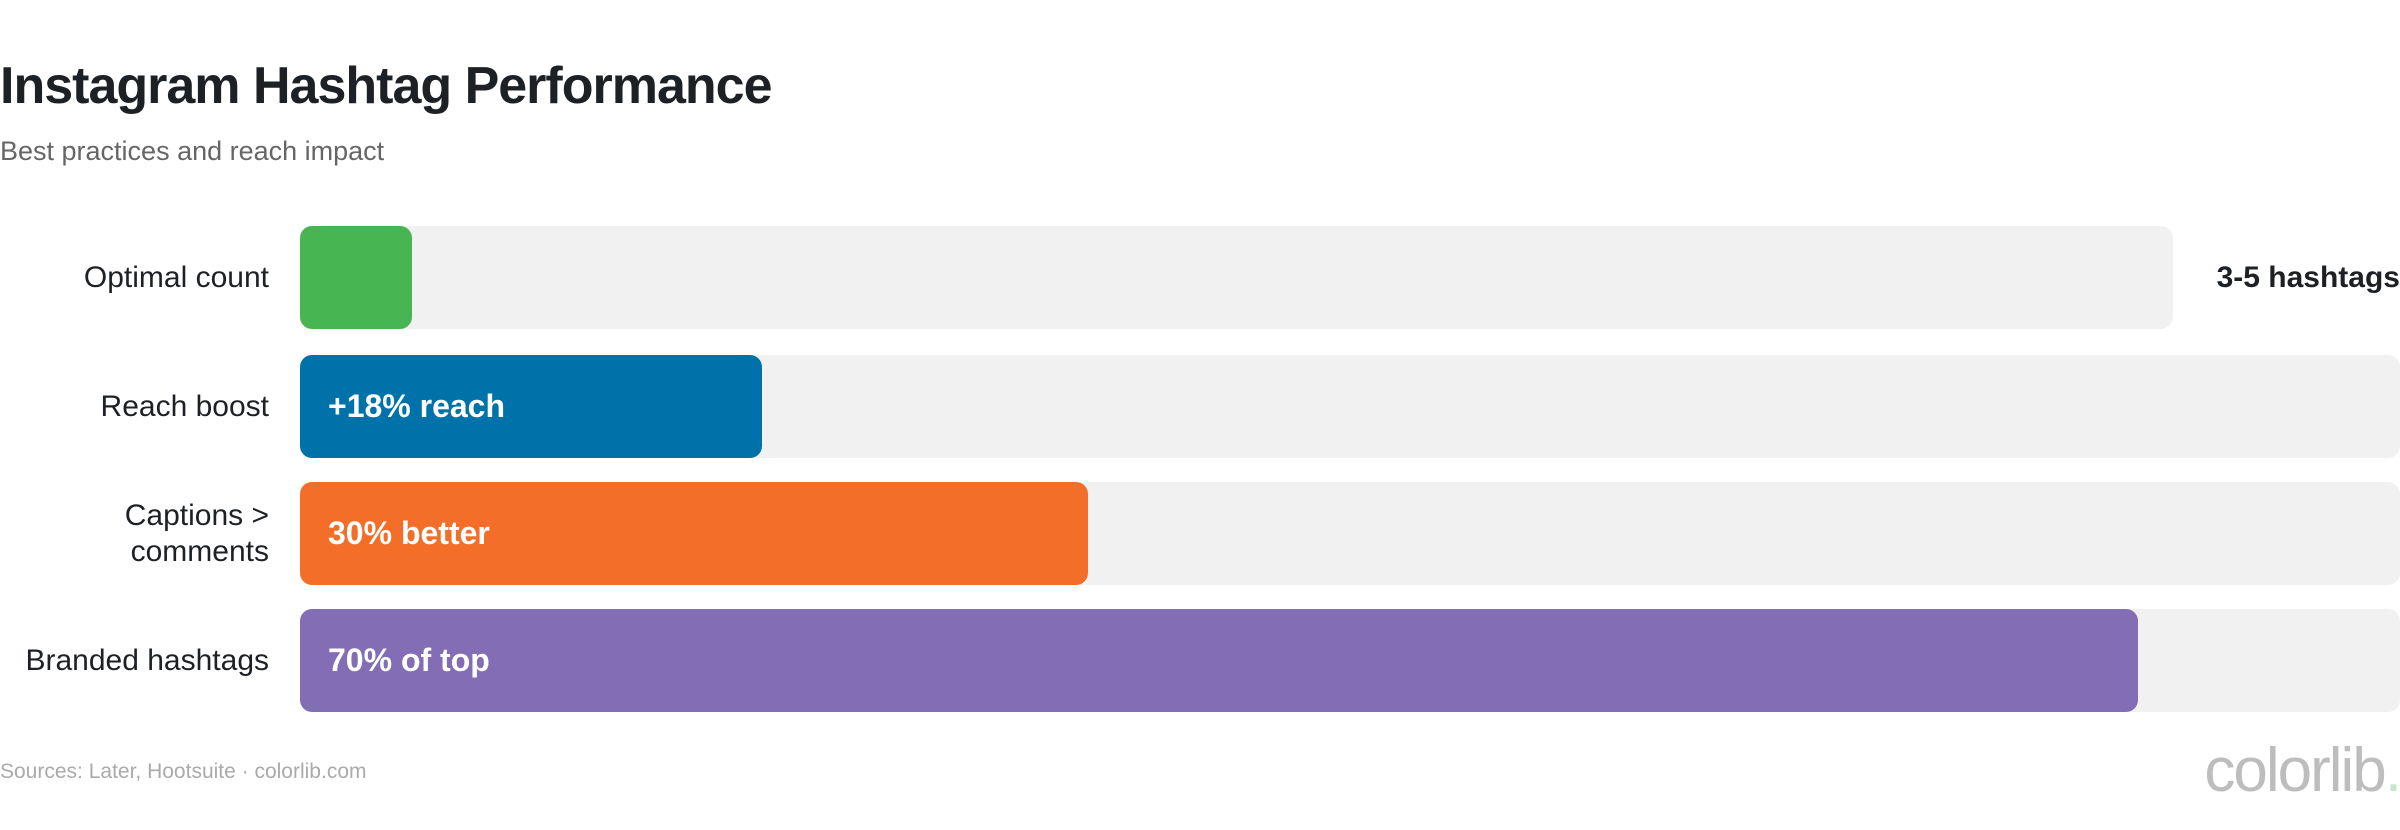 Image resolution: width=2400 pixels, height=830 pixels. What do you see at coordinates (147, 660) in the screenshot?
I see `category-label: Branded hashtags` at bounding box center [147, 660].